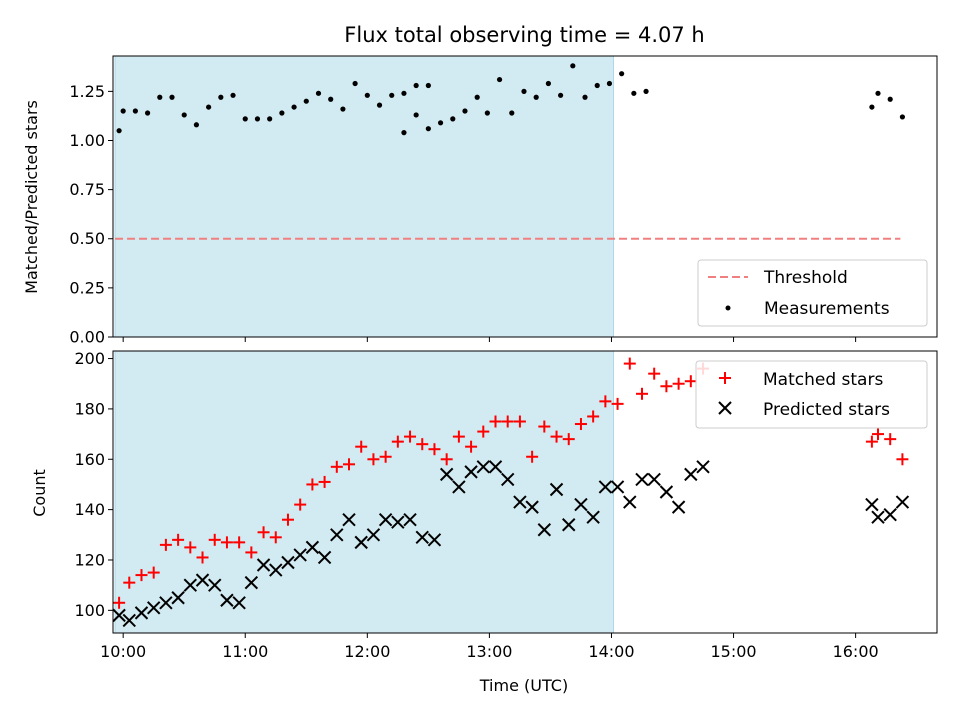 Image resolution: width=960 pixels, height=720 pixels. Describe the element at coordinates (805, 278) in the screenshot. I see `threshold-legend-label: Threshold` at that location.